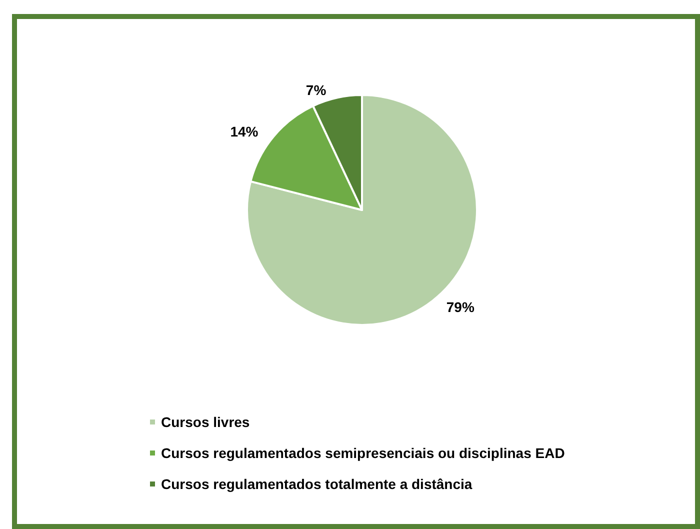 The image size is (700, 529). I want to click on data-label: 14%, so click(244, 132).